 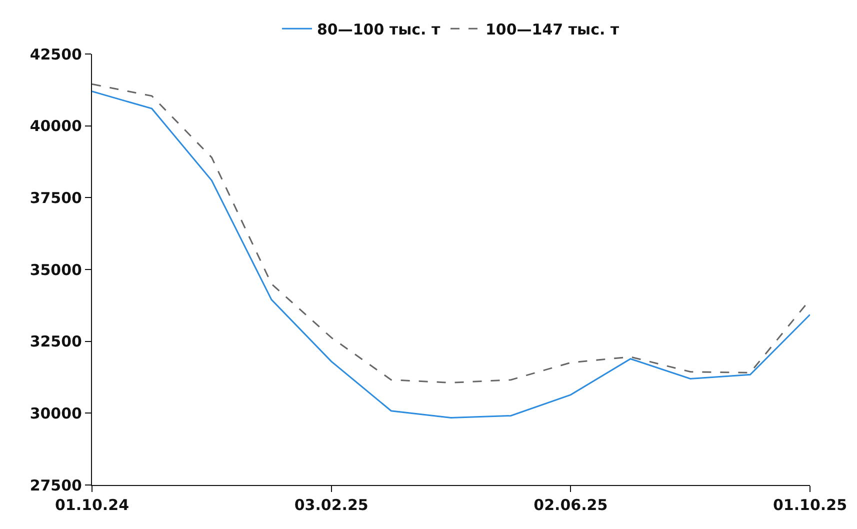 What do you see at coordinates (56, 197) in the screenshot?
I see `y-tick-label: 37500` at bounding box center [56, 197].